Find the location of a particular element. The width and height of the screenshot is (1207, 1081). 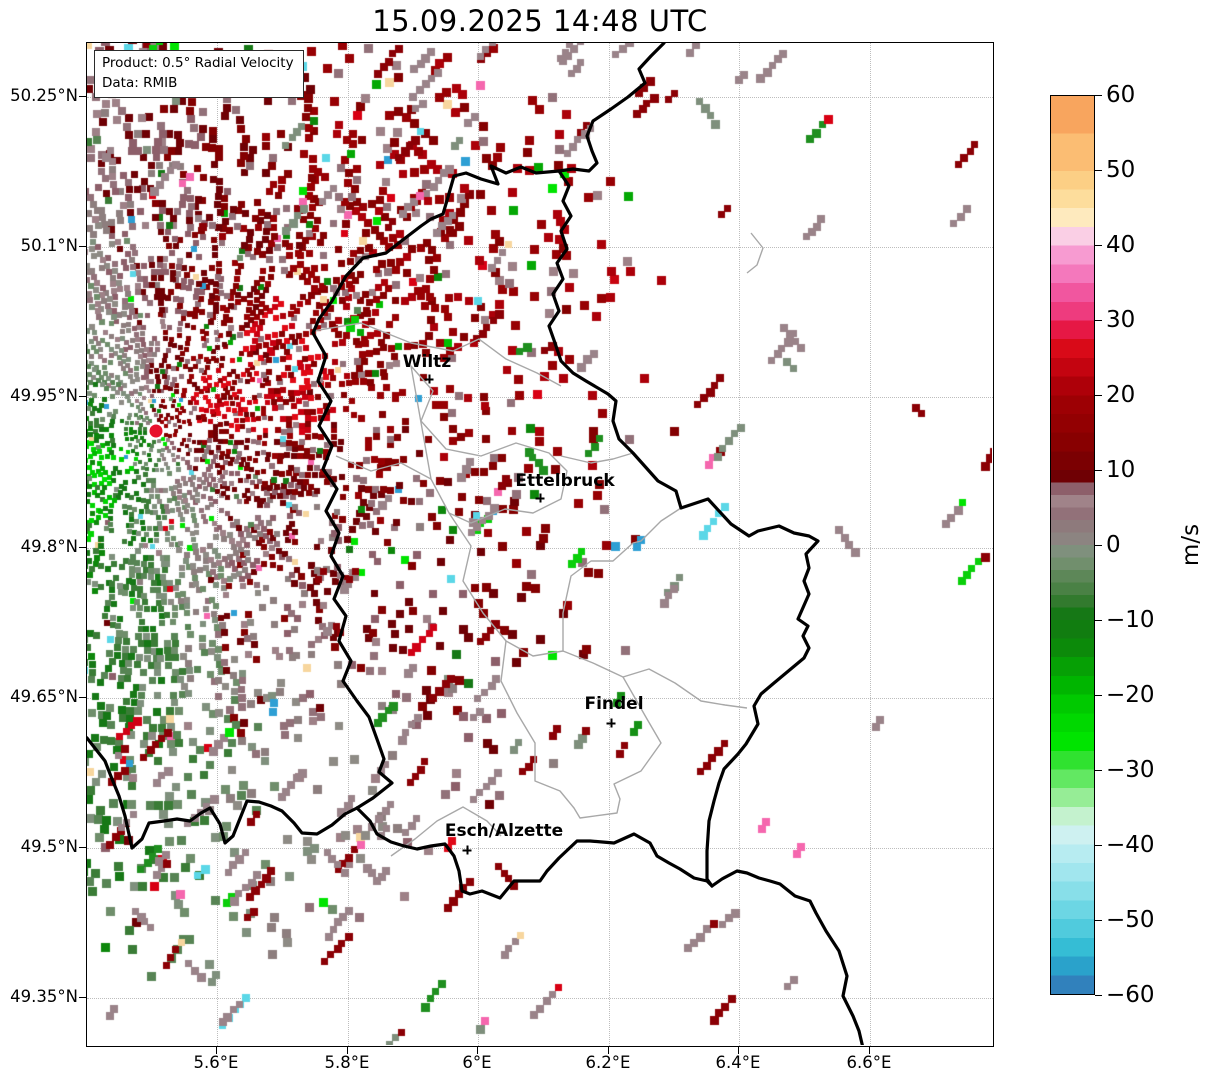

lon-tick-label: 6.4°E is located at coordinates (738, 1062).